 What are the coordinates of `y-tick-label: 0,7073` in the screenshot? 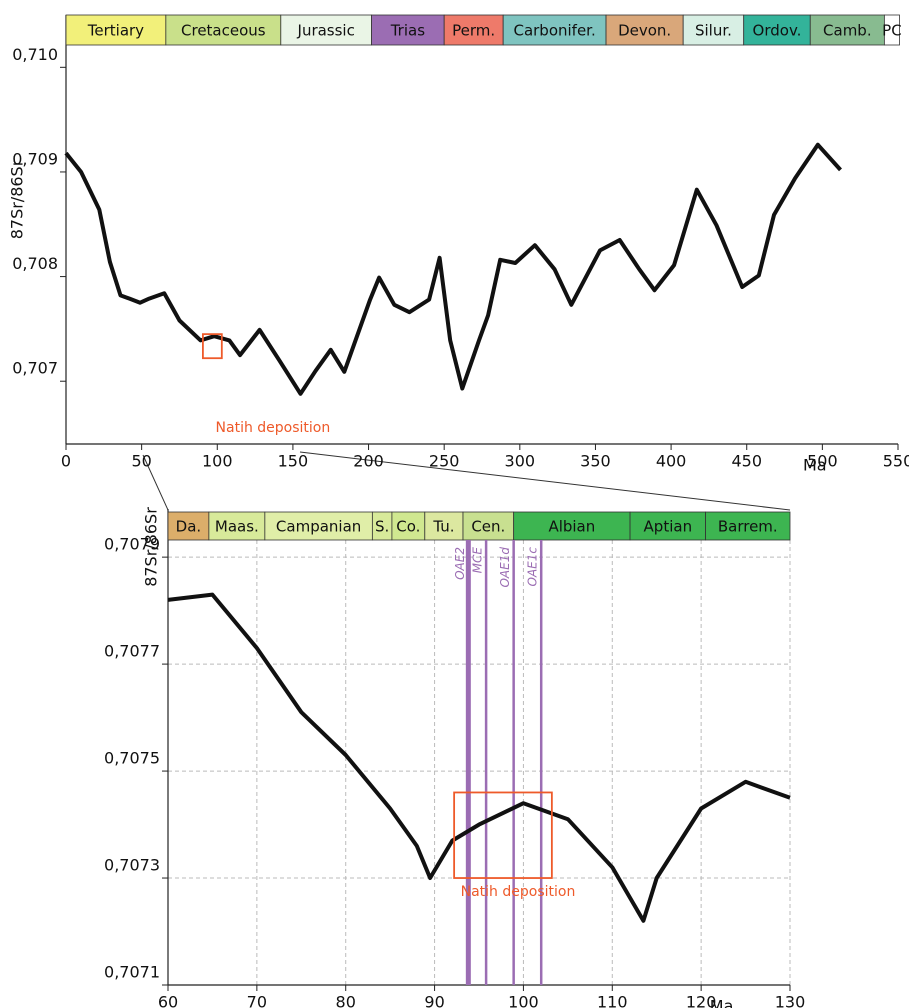 It's located at (132, 865).